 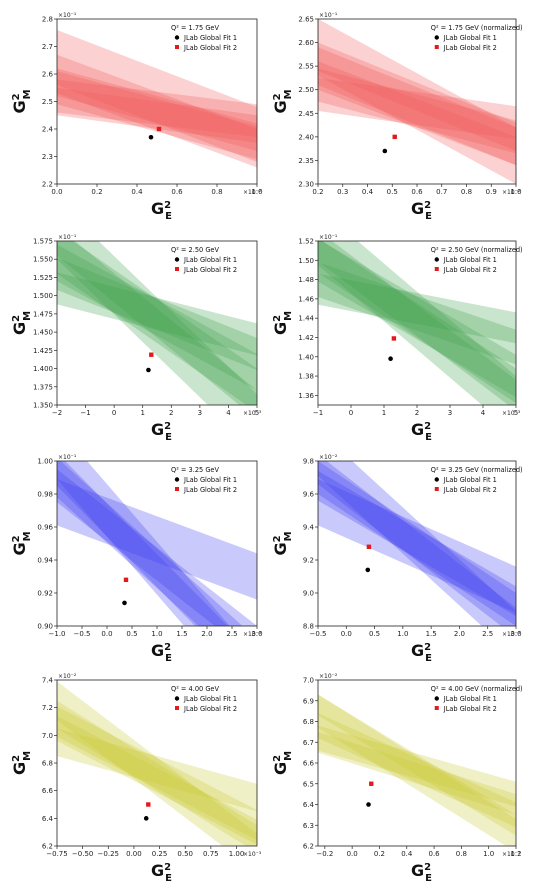 What do you see at coordinates (351, 413) in the screenshot?
I see `x-tick-label: 0` at bounding box center [351, 413].